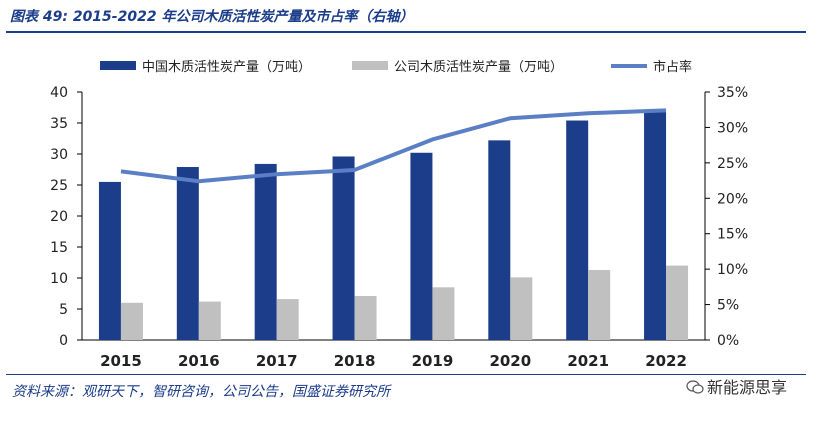 This screenshot has height=422, width=834. What do you see at coordinates (226, 67) in the screenshot?
I see `legend-label: 中国木质活性炭产量（万吨）` at bounding box center [226, 67].